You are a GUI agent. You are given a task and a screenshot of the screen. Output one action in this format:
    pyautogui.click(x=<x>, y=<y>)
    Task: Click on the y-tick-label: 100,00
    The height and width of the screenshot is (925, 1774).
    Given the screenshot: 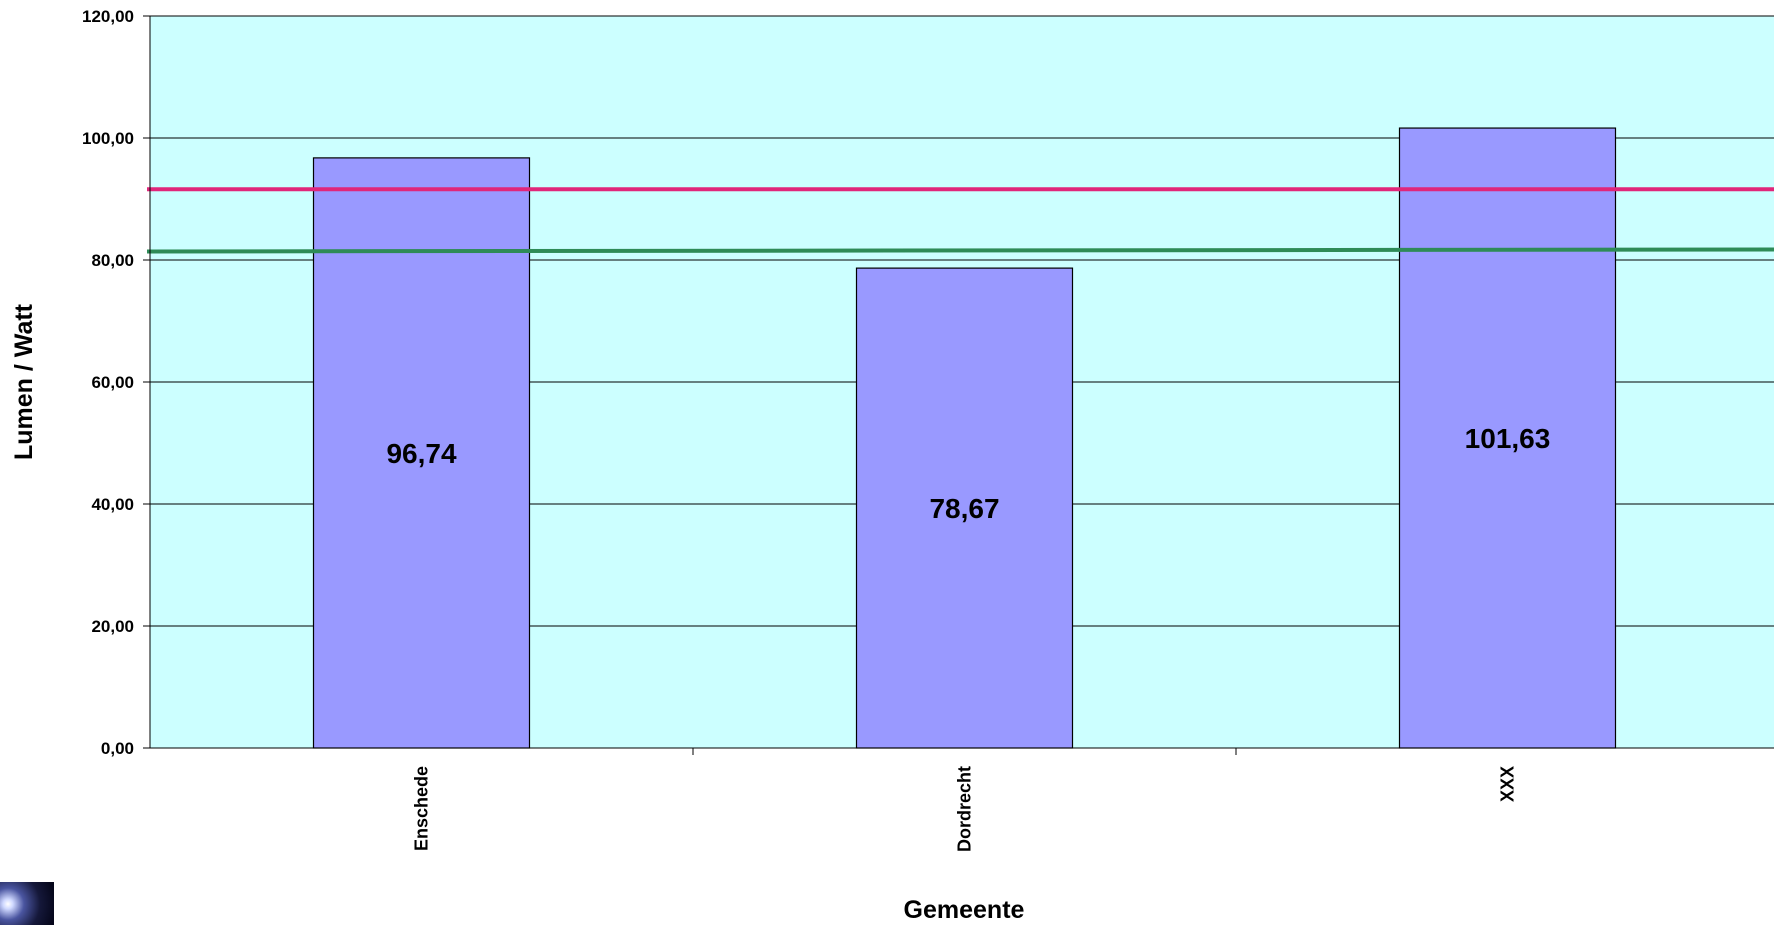 What is the action you would take?
    pyautogui.click(x=108, y=138)
    